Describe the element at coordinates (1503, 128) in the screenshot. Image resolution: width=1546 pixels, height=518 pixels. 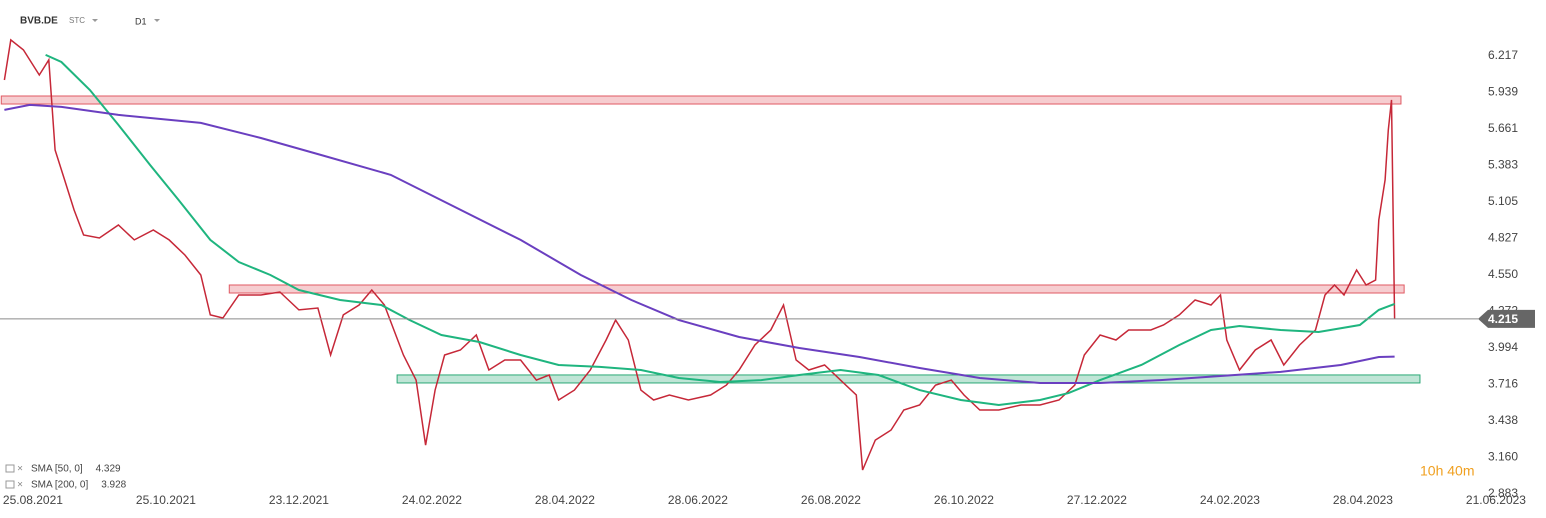
I see `y-tick-label: 5.661` at that location.